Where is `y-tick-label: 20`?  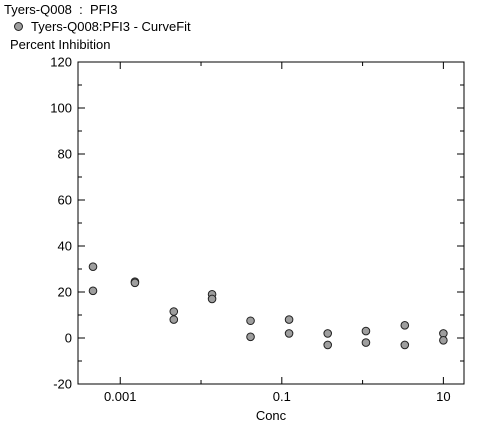 y-tick-label: 20 is located at coordinates (65, 292).